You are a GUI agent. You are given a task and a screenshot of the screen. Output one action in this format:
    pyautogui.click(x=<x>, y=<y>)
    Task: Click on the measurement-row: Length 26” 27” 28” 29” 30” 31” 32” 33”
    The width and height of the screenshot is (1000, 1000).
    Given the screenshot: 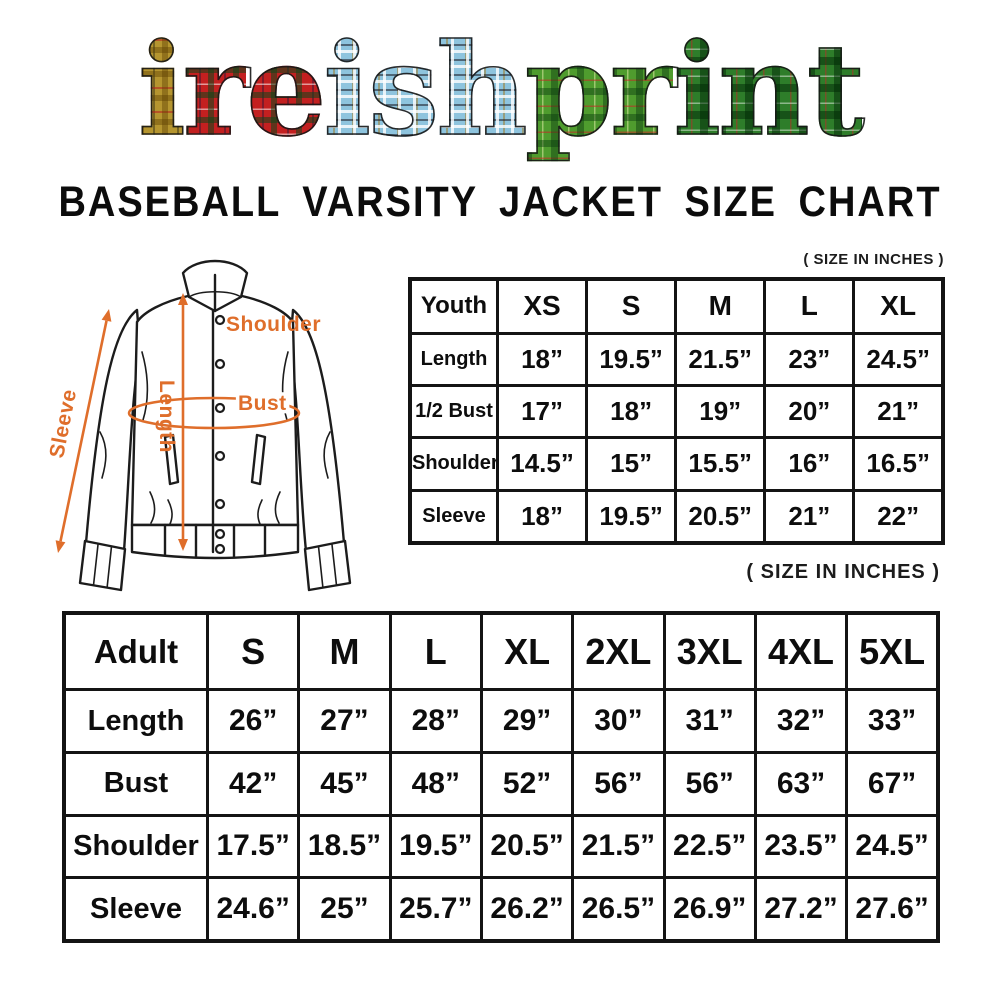 What is the action you would take?
    pyautogui.click(x=501, y=721)
    